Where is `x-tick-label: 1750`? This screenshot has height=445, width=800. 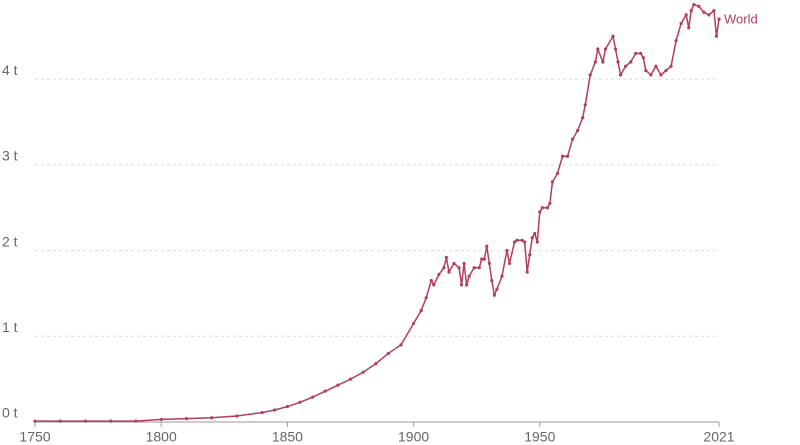
x-tick-label: 1750 is located at coordinates (34, 437).